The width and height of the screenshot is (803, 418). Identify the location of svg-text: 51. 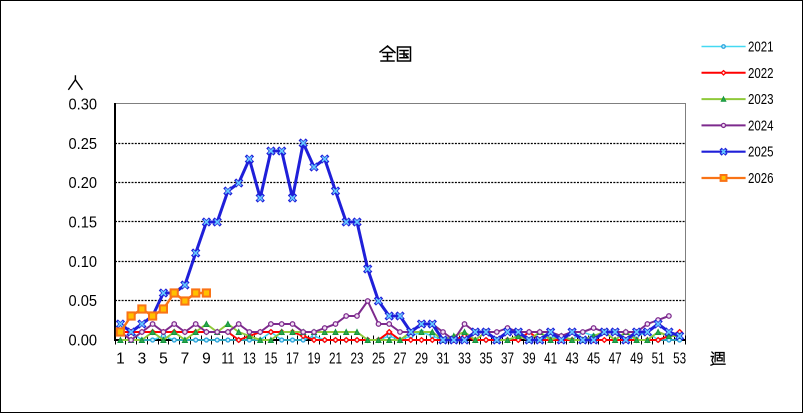
(658, 359).